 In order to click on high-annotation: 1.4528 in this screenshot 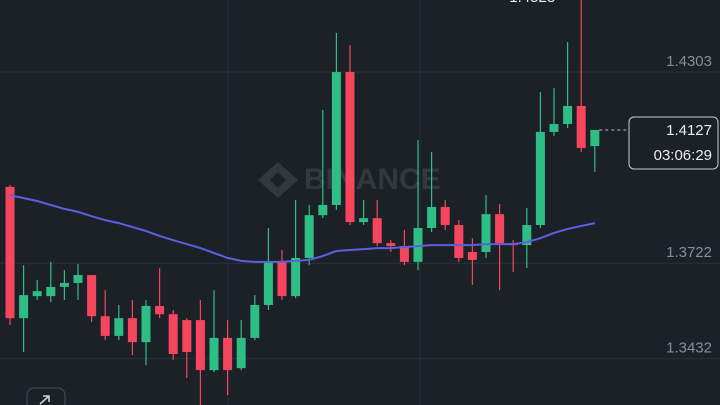, I will do `click(532, 3)`.